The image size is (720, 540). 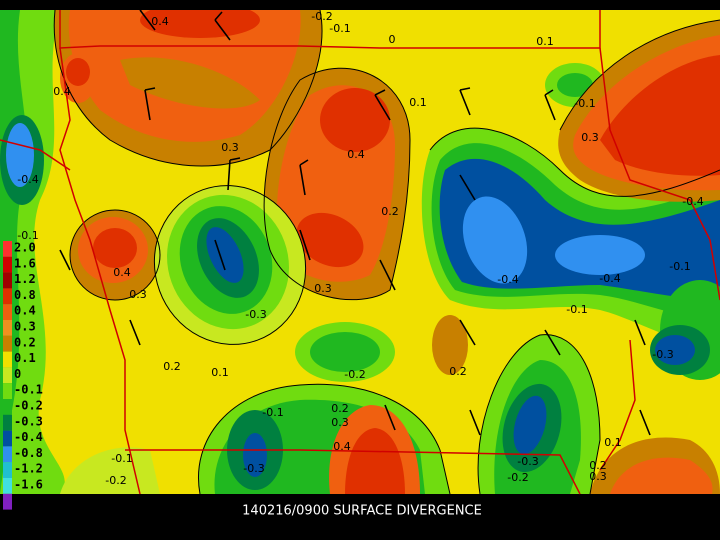 I want to click on contour-label: 0, so click(x=392, y=39).